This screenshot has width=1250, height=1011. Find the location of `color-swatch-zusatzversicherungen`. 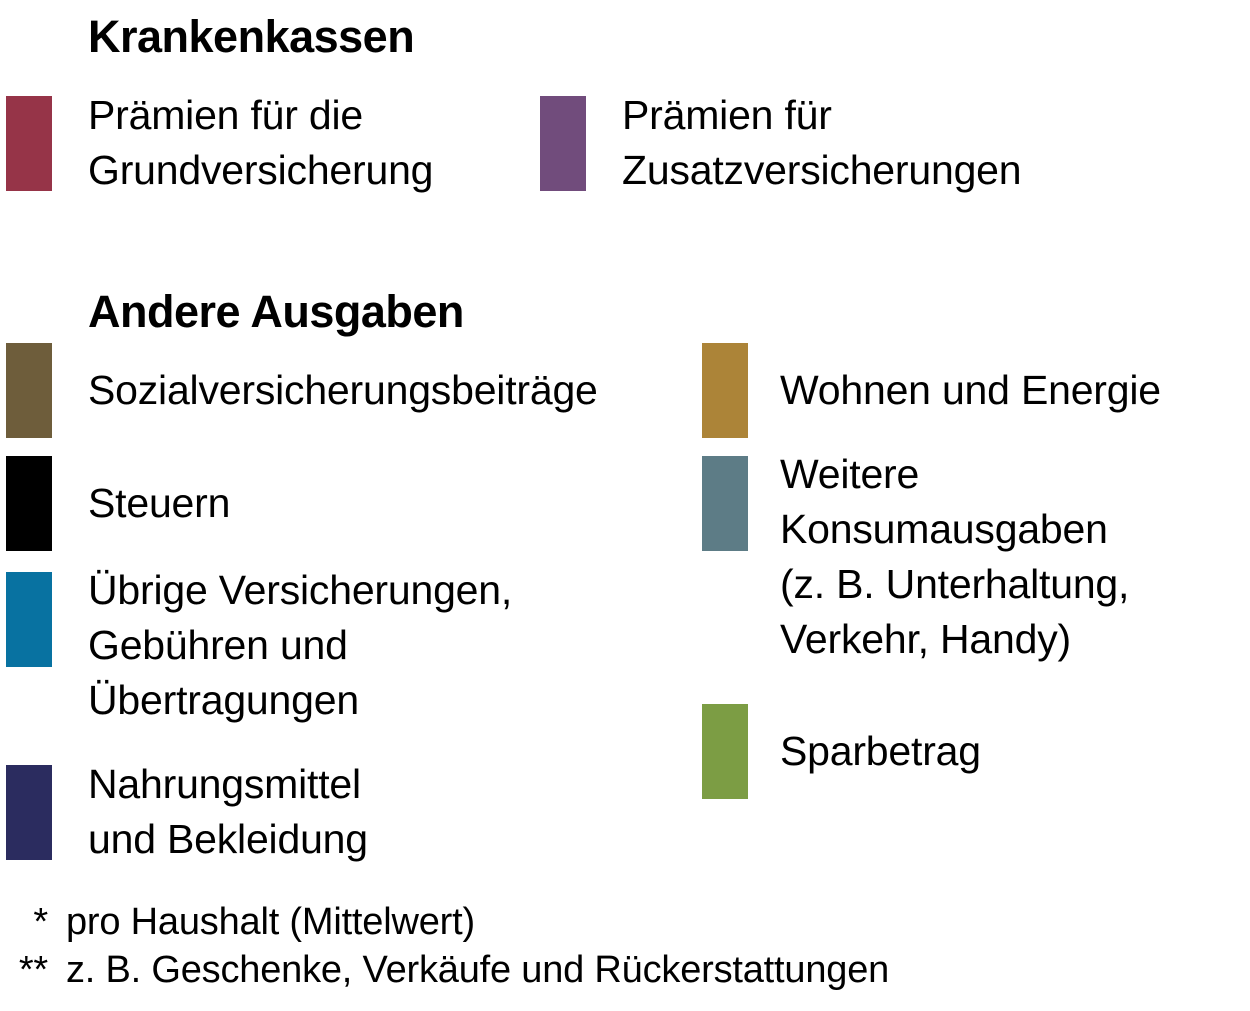

color-swatch-zusatzversicherungen is located at coordinates (563, 143).